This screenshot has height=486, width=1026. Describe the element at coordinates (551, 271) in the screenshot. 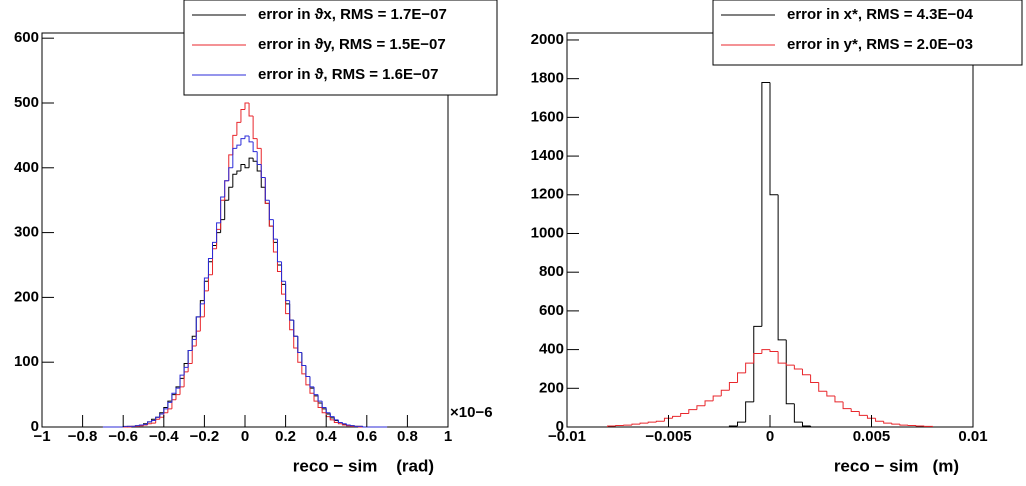

I see `y-tick-label: 800` at that location.